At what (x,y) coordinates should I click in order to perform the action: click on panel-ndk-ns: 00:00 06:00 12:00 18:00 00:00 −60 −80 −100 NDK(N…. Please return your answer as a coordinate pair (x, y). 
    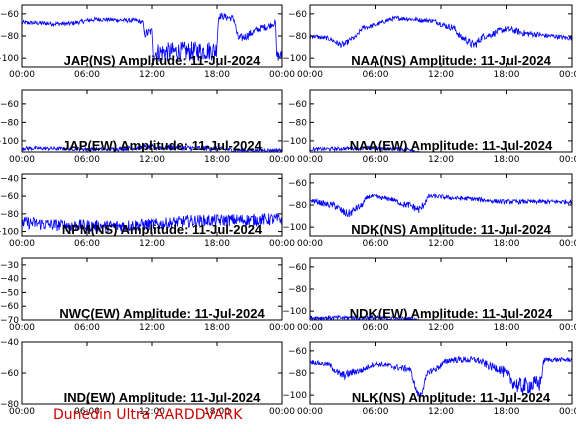
    Looking at the image, I should click on (429, 211).